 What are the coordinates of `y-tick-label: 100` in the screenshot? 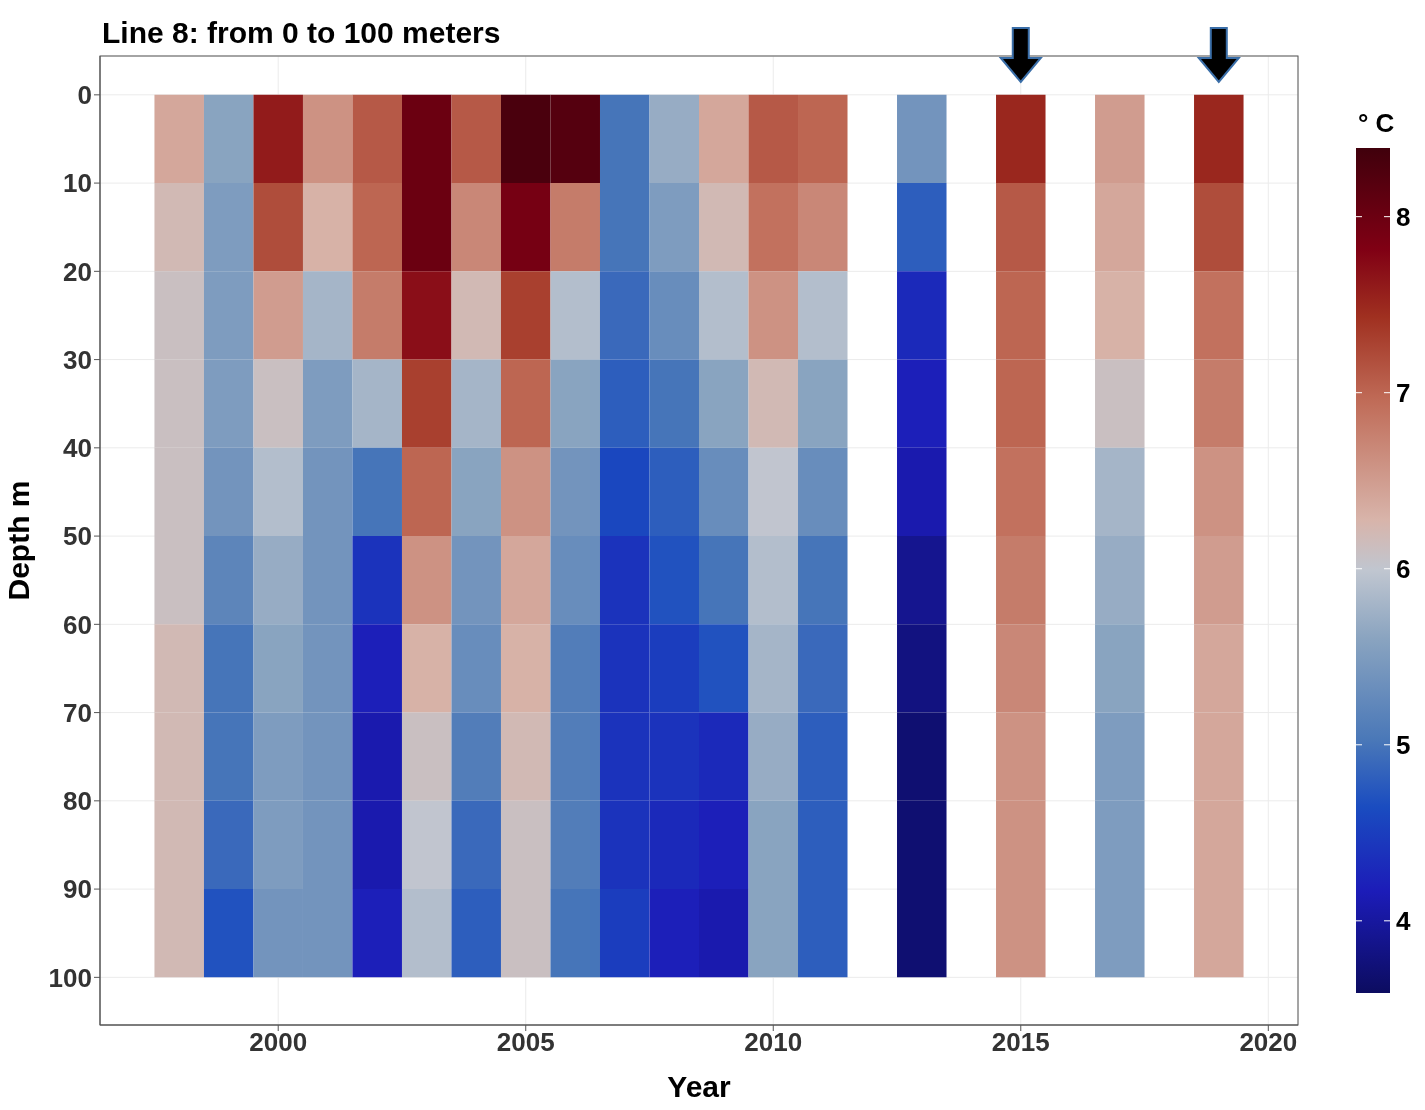 It's located at (70, 977).